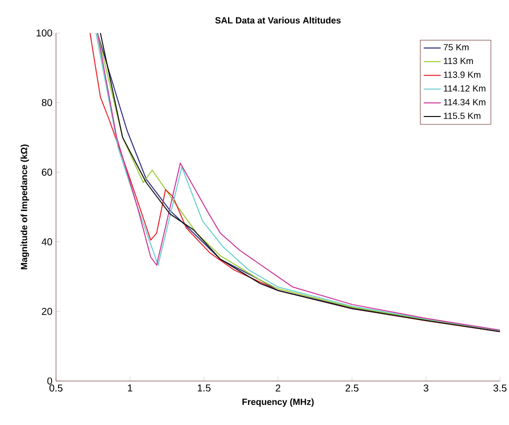  What do you see at coordinates (462, 115) in the screenshot?
I see `legend-label: 115.5 Km` at bounding box center [462, 115].